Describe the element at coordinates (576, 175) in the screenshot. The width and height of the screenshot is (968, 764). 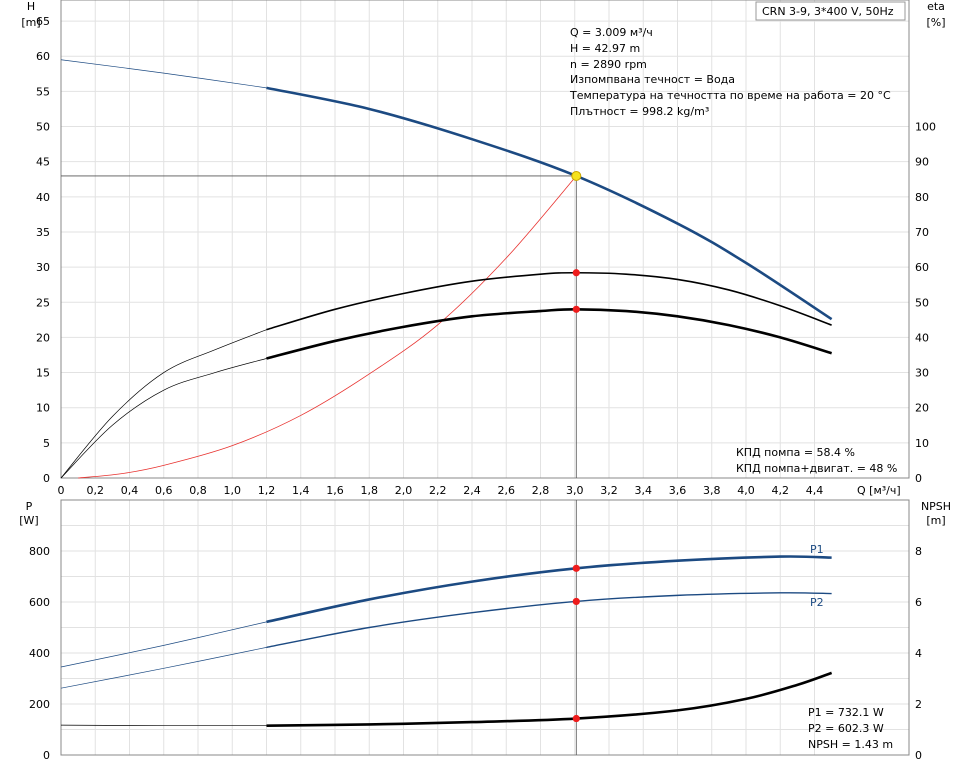
I see `duty-point-marker` at that location.